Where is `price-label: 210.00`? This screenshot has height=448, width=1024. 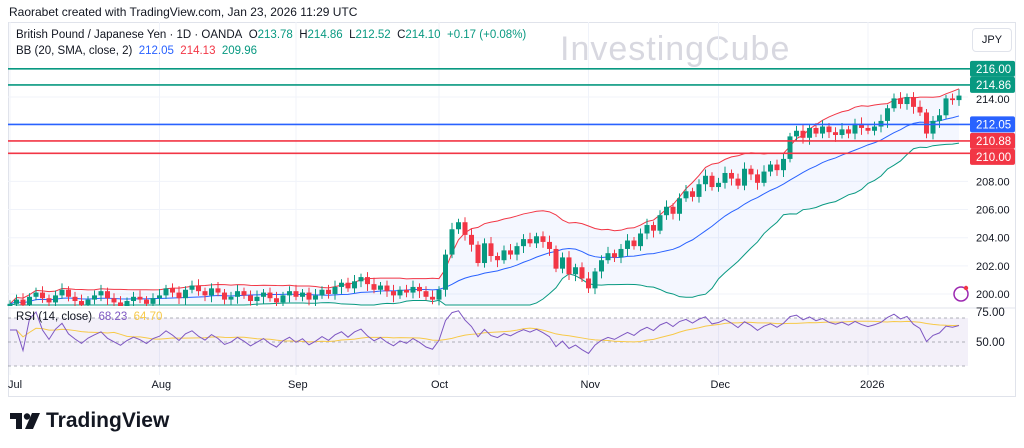 price-label: 210.00 is located at coordinates (993, 158).